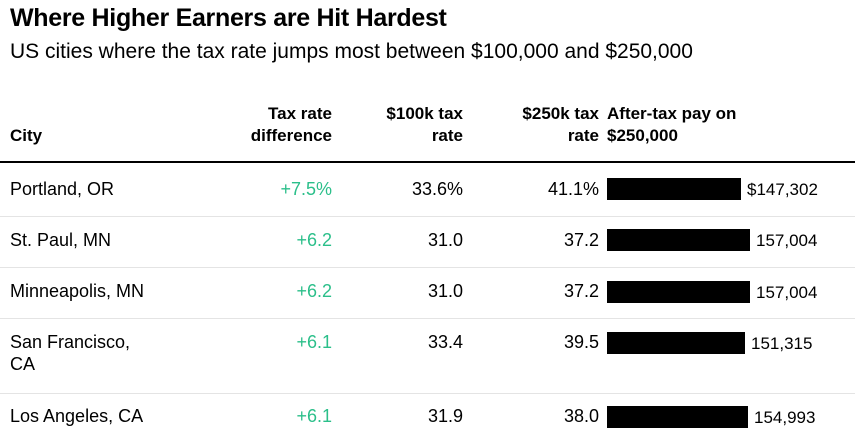  Describe the element at coordinates (291, 125) in the screenshot. I see `column-header-difference: Tax rate difference` at that location.